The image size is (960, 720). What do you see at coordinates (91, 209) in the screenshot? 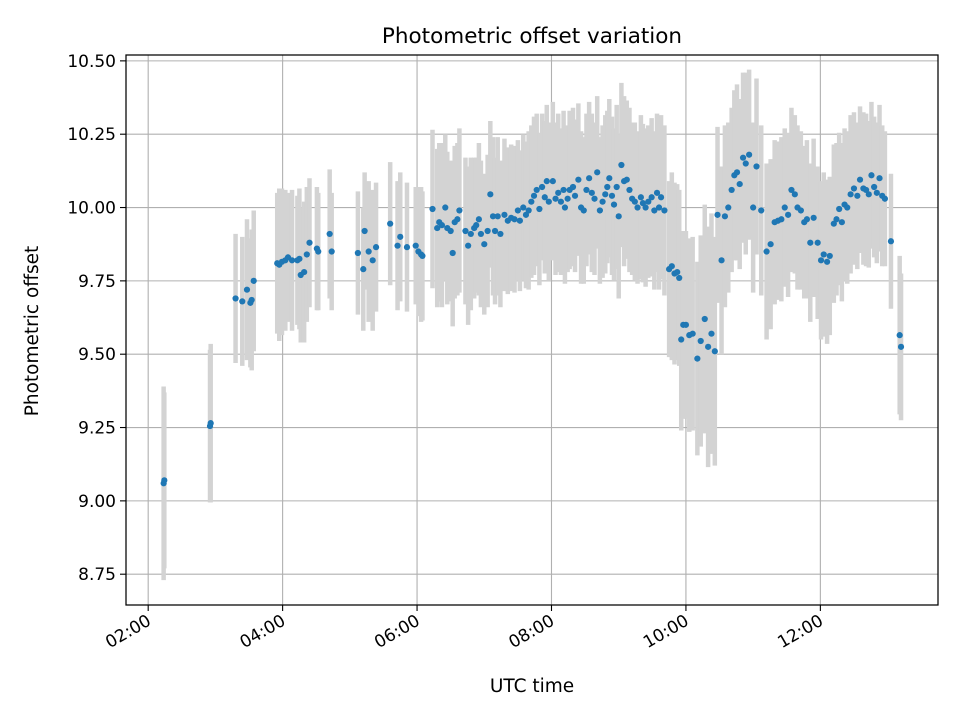
I see `y-tick-label: 10.00` at bounding box center [91, 209].